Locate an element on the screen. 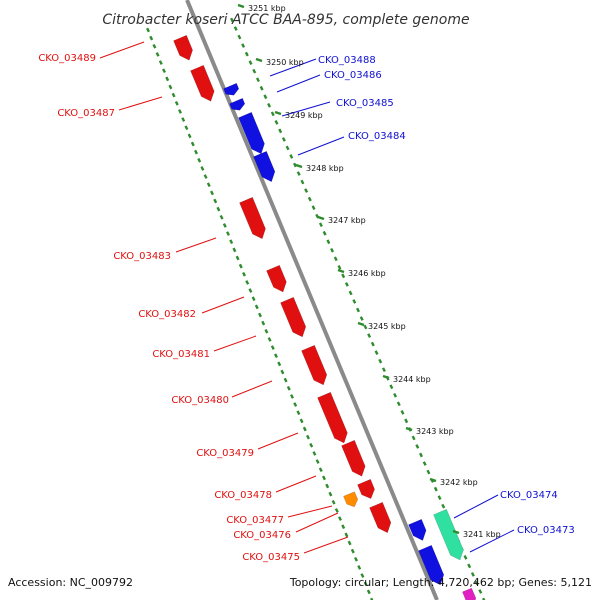 This screenshot has height=600, width=600. reverse-gene-label: CKO_03480 is located at coordinates (200, 400).